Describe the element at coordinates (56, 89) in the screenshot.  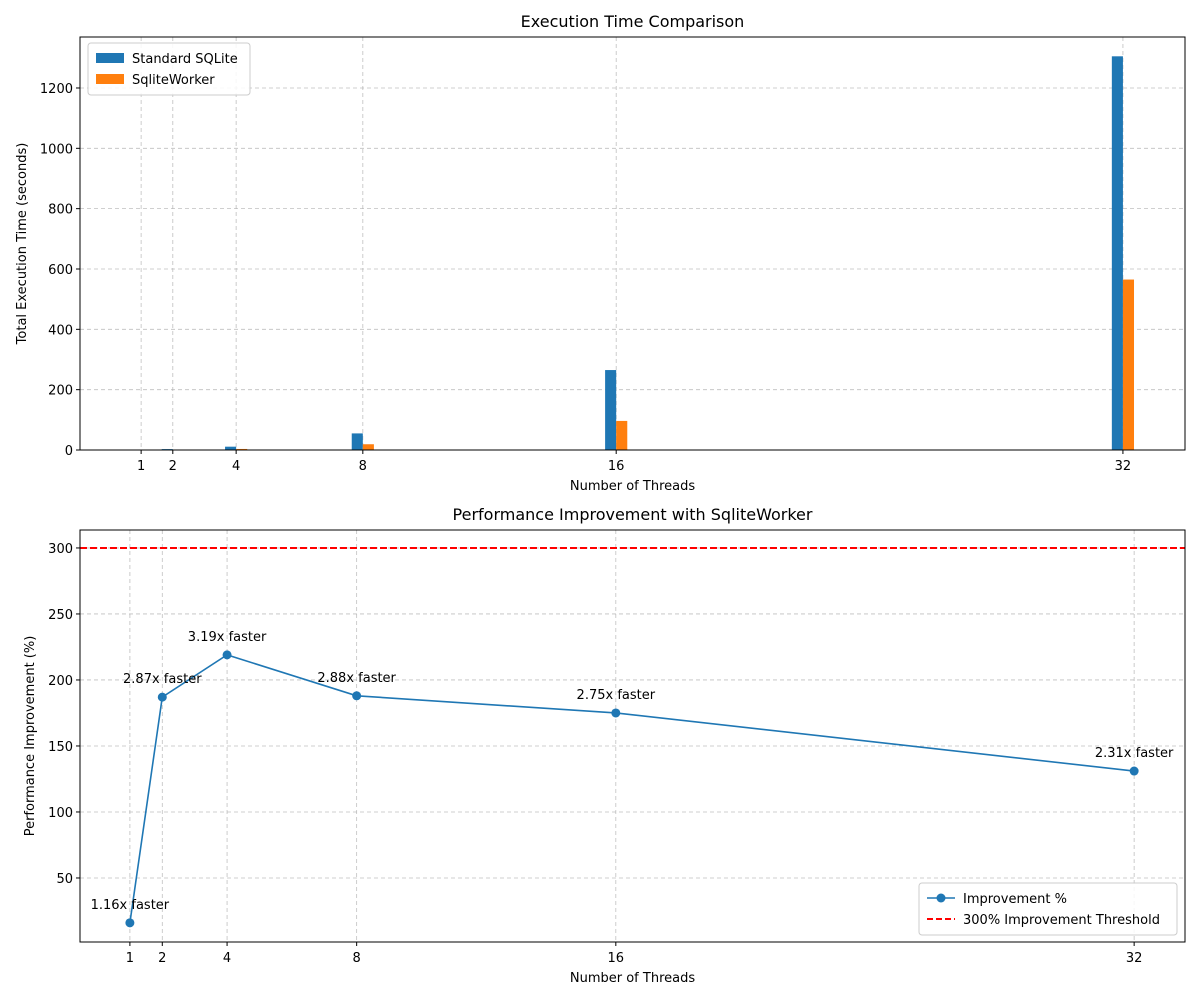
I see `y-tick-label: 1200` at that location.